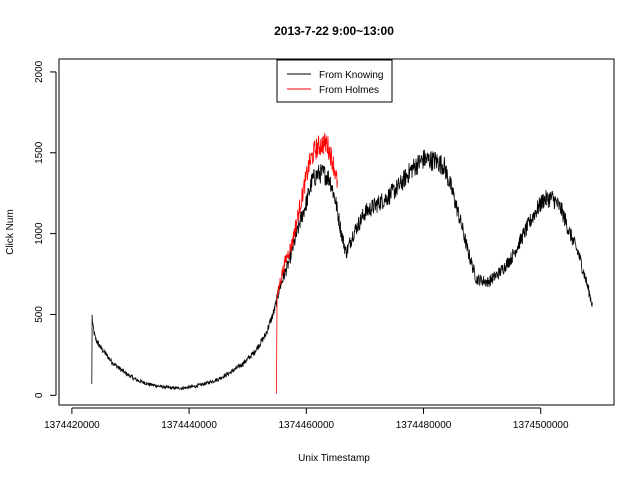  I want to click on y-axis-label: Click Num, so click(10, 232).